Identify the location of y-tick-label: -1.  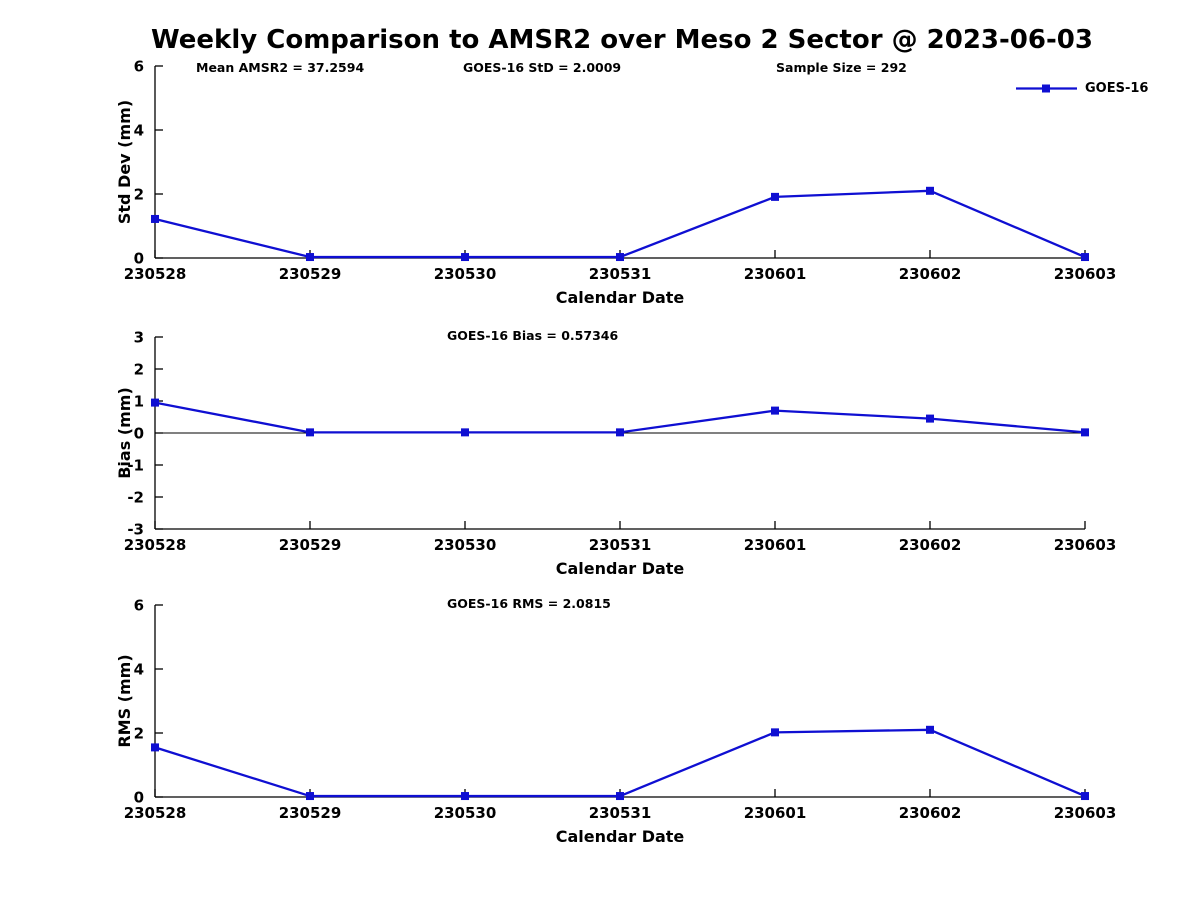
(135, 466).